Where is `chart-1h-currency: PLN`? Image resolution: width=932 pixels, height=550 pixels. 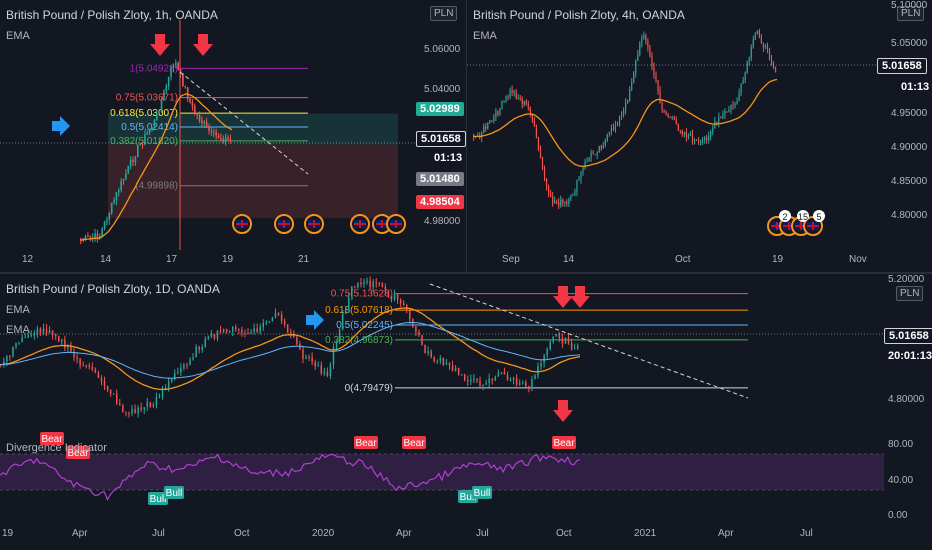
chart-1h-currency: PLN is located at coordinates (444, 13).